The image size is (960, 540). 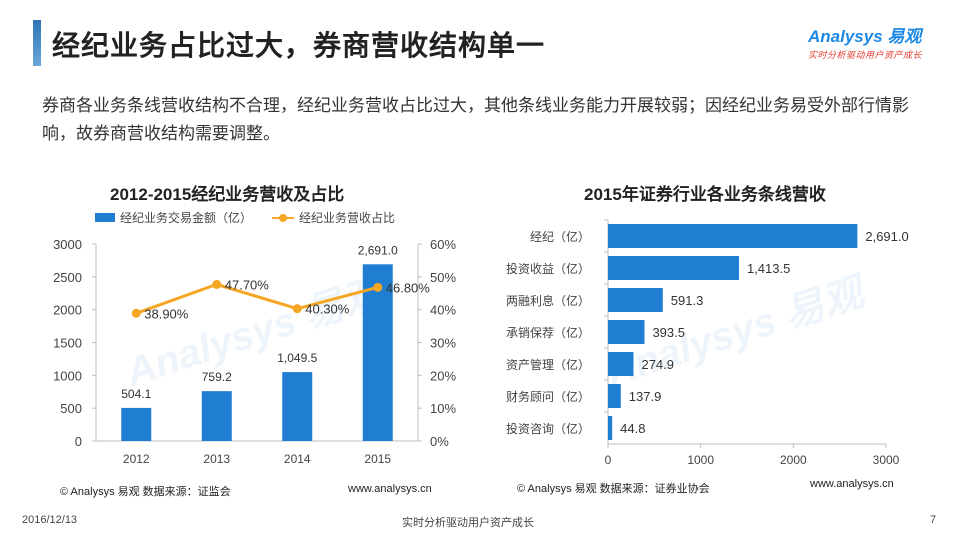 What do you see at coordinates (67, 375) in the screenshot?
I see `y-tick-label: 1000` at bounding box center [67, 375].